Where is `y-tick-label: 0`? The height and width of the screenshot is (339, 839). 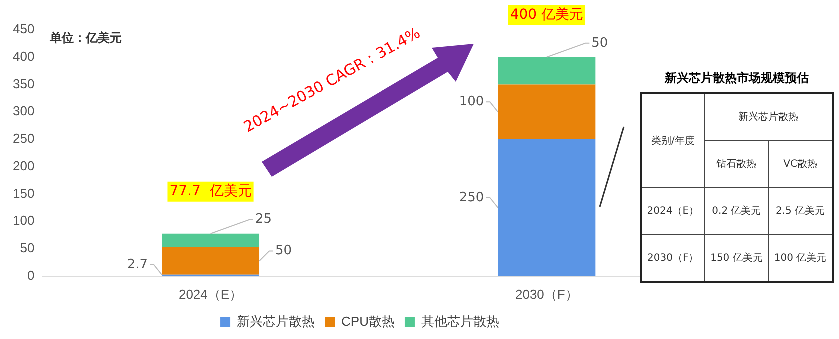
y-tick-label: 0 is located at coordinates (31, 275).